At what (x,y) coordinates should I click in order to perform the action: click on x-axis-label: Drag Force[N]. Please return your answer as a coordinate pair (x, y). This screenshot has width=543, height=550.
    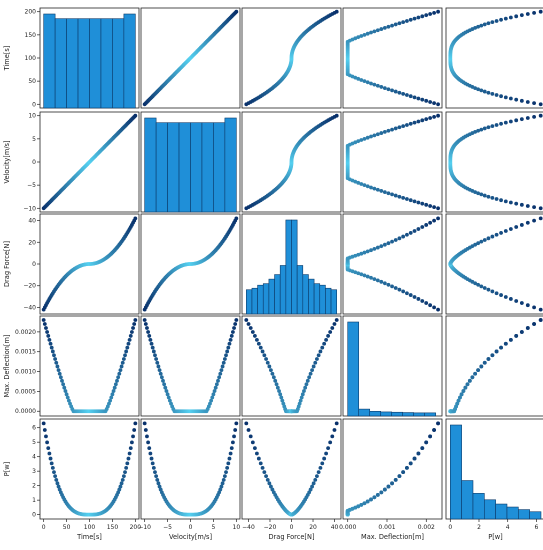
    Looking at the image, I should click on (291, 537).